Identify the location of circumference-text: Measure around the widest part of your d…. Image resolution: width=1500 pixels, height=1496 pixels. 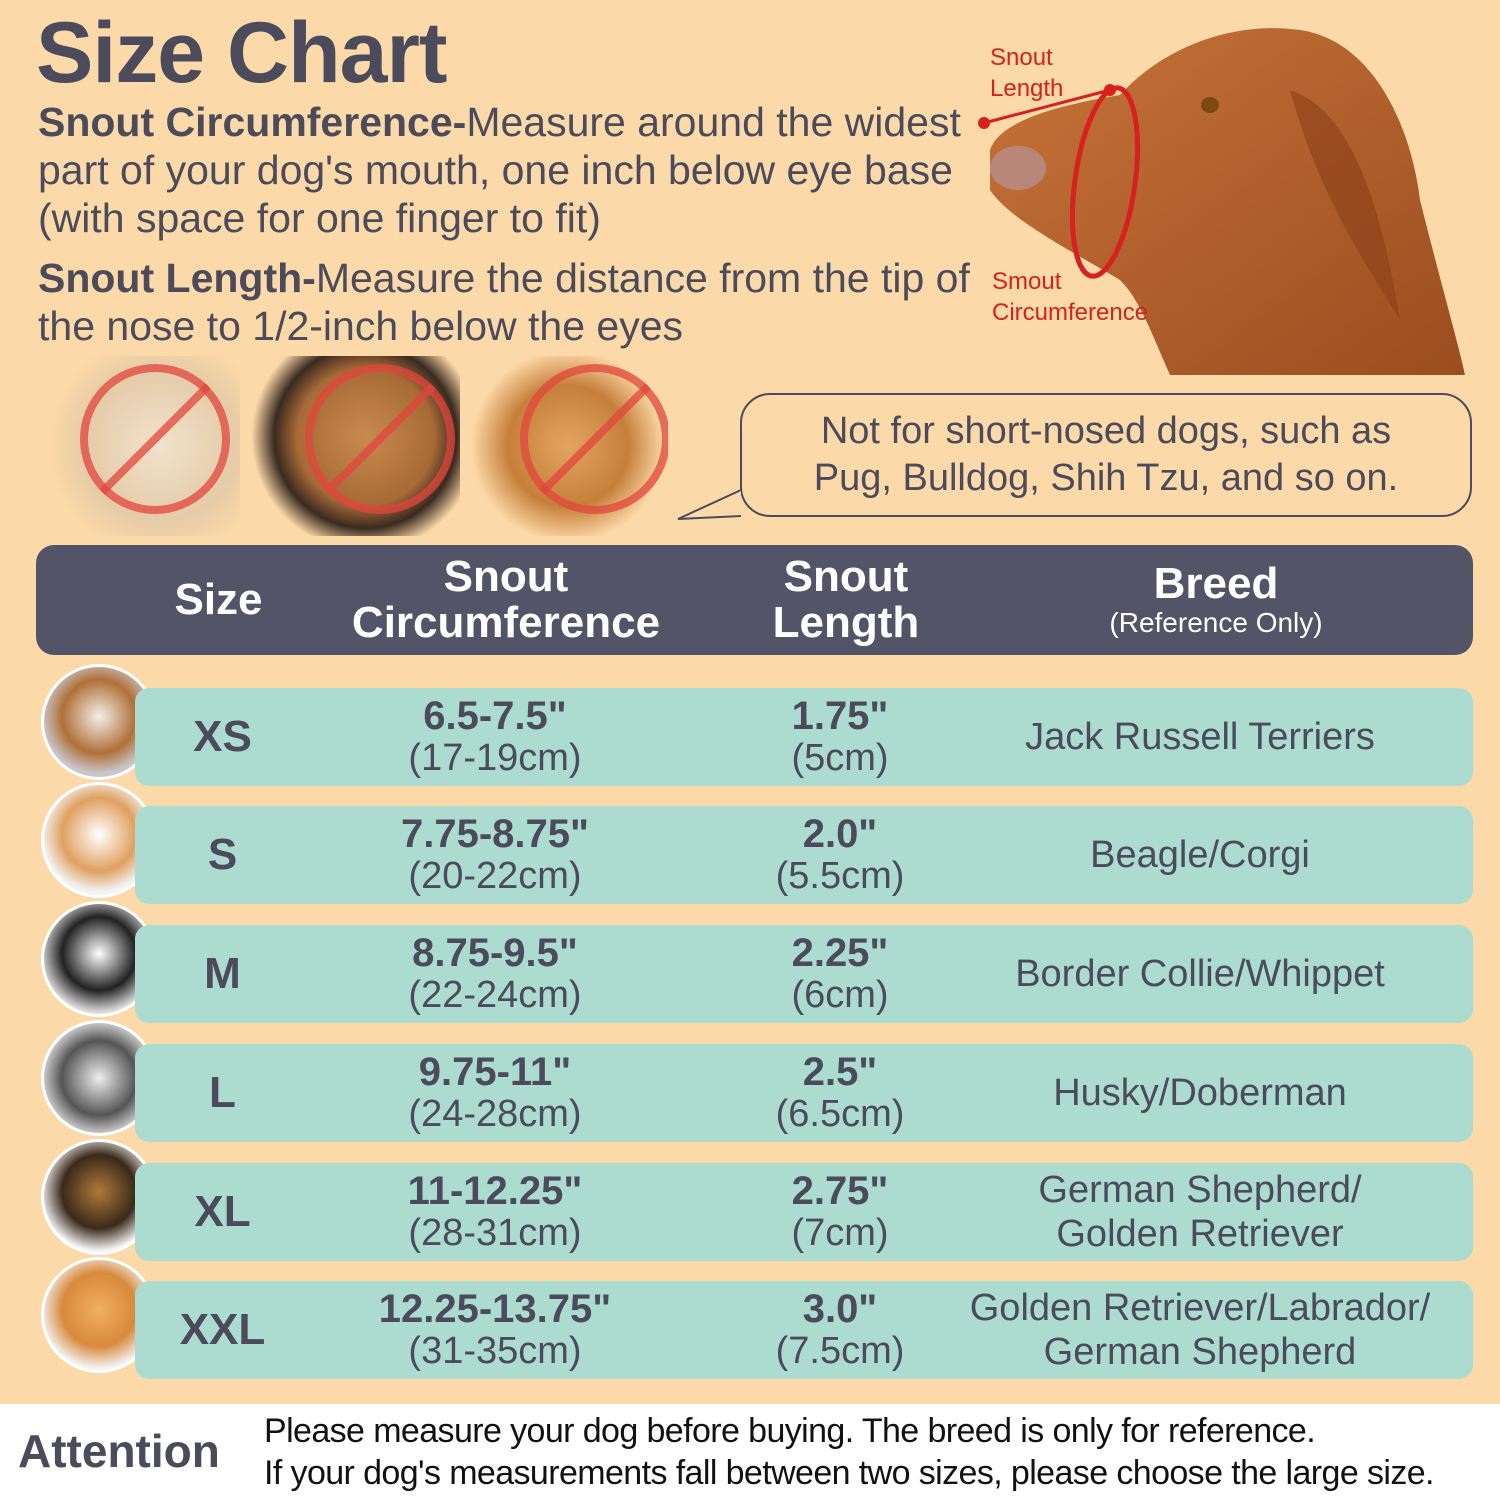
(499, 170).